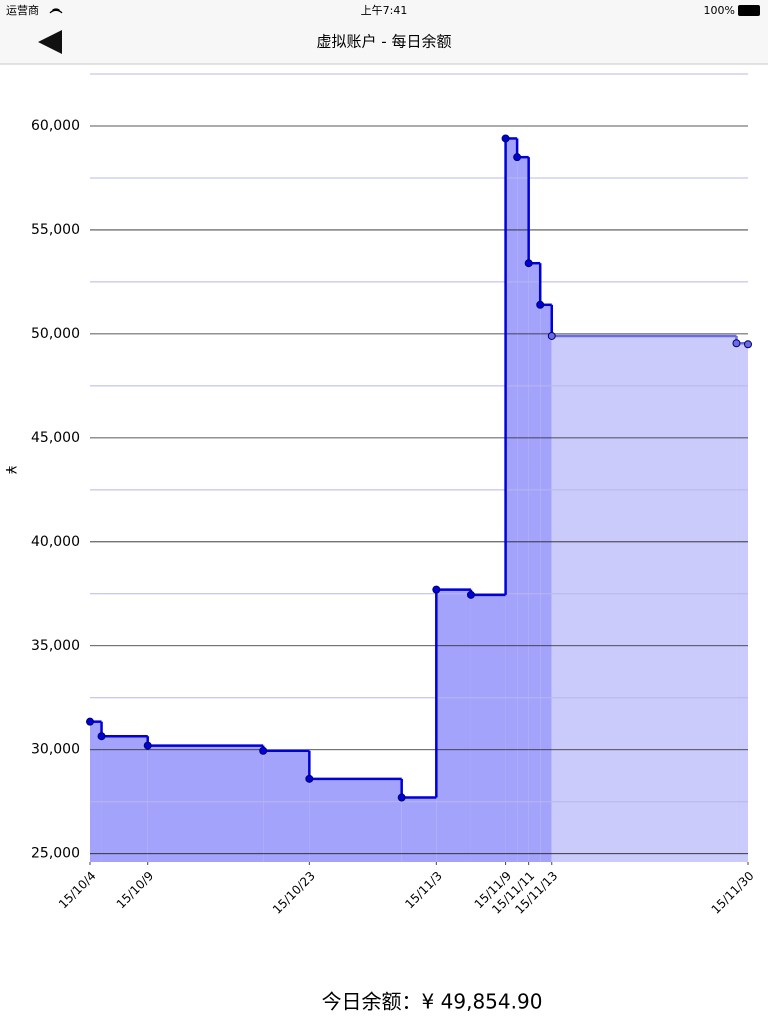 This screenshot has height=1028, width=768. Describe the element at coordinates (10, 470) in the screenshot. I see `y-axis-label: ¥` at that location.